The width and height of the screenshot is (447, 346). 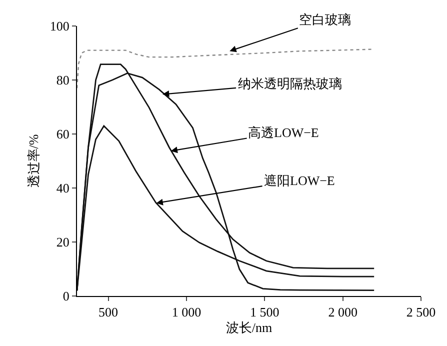 I want to click on y-tick-label: 60, so click(x=63, y=134).